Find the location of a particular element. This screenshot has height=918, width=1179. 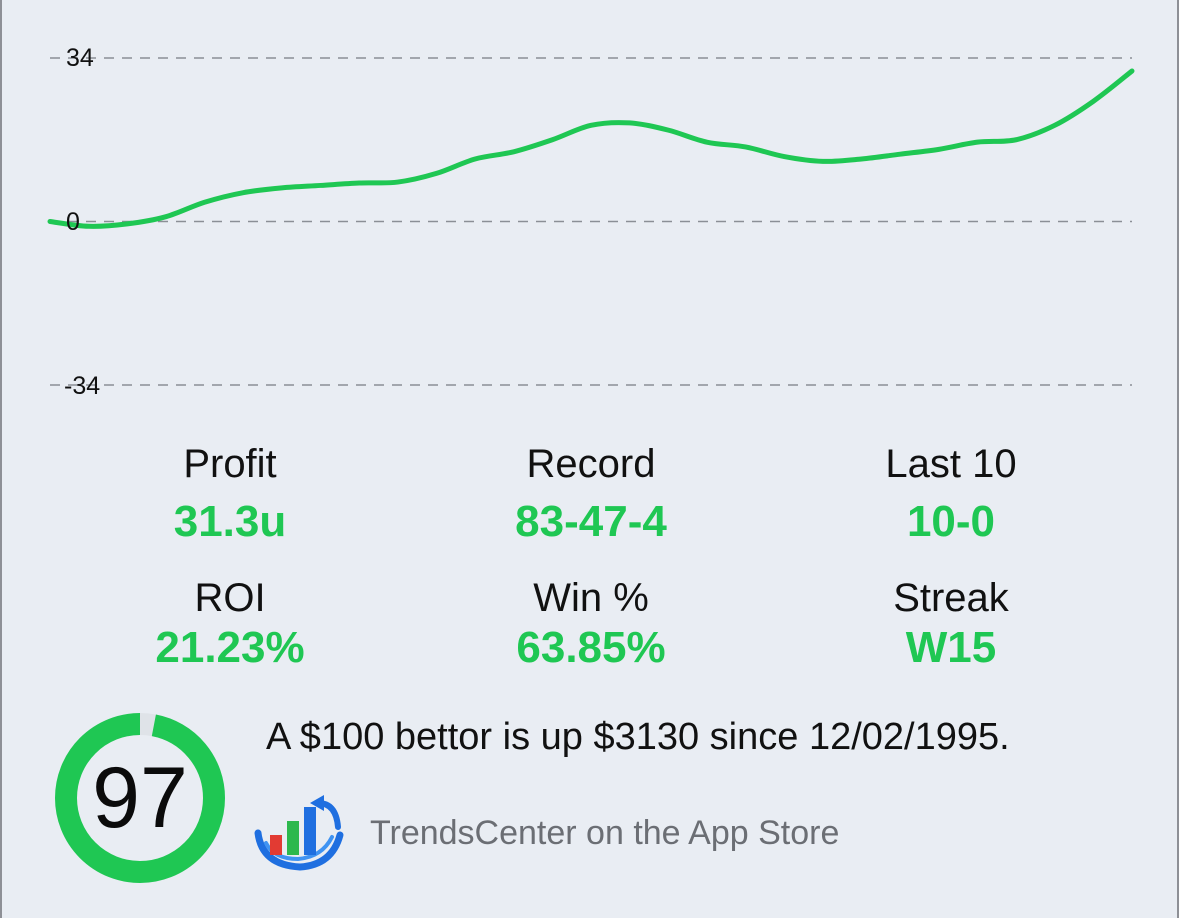

score-ring: 97 is located at coordinates (140, 798).